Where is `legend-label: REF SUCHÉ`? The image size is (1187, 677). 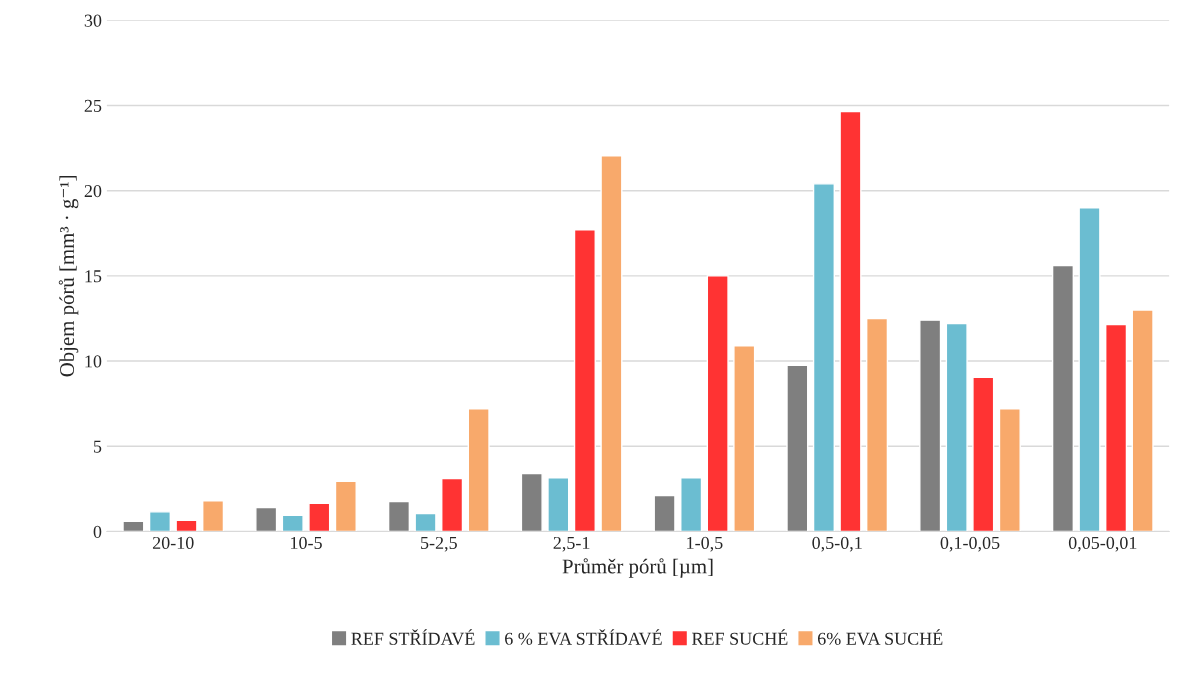
legend-label: REF SUCHÉ is located at coordinates (740, 637).